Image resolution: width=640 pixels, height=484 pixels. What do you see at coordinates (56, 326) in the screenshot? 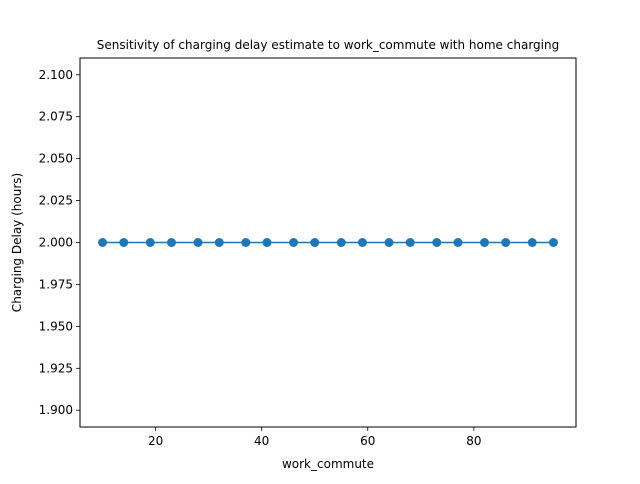
I see `y-tick-label: 1.950` at bounding box center [56, 326].